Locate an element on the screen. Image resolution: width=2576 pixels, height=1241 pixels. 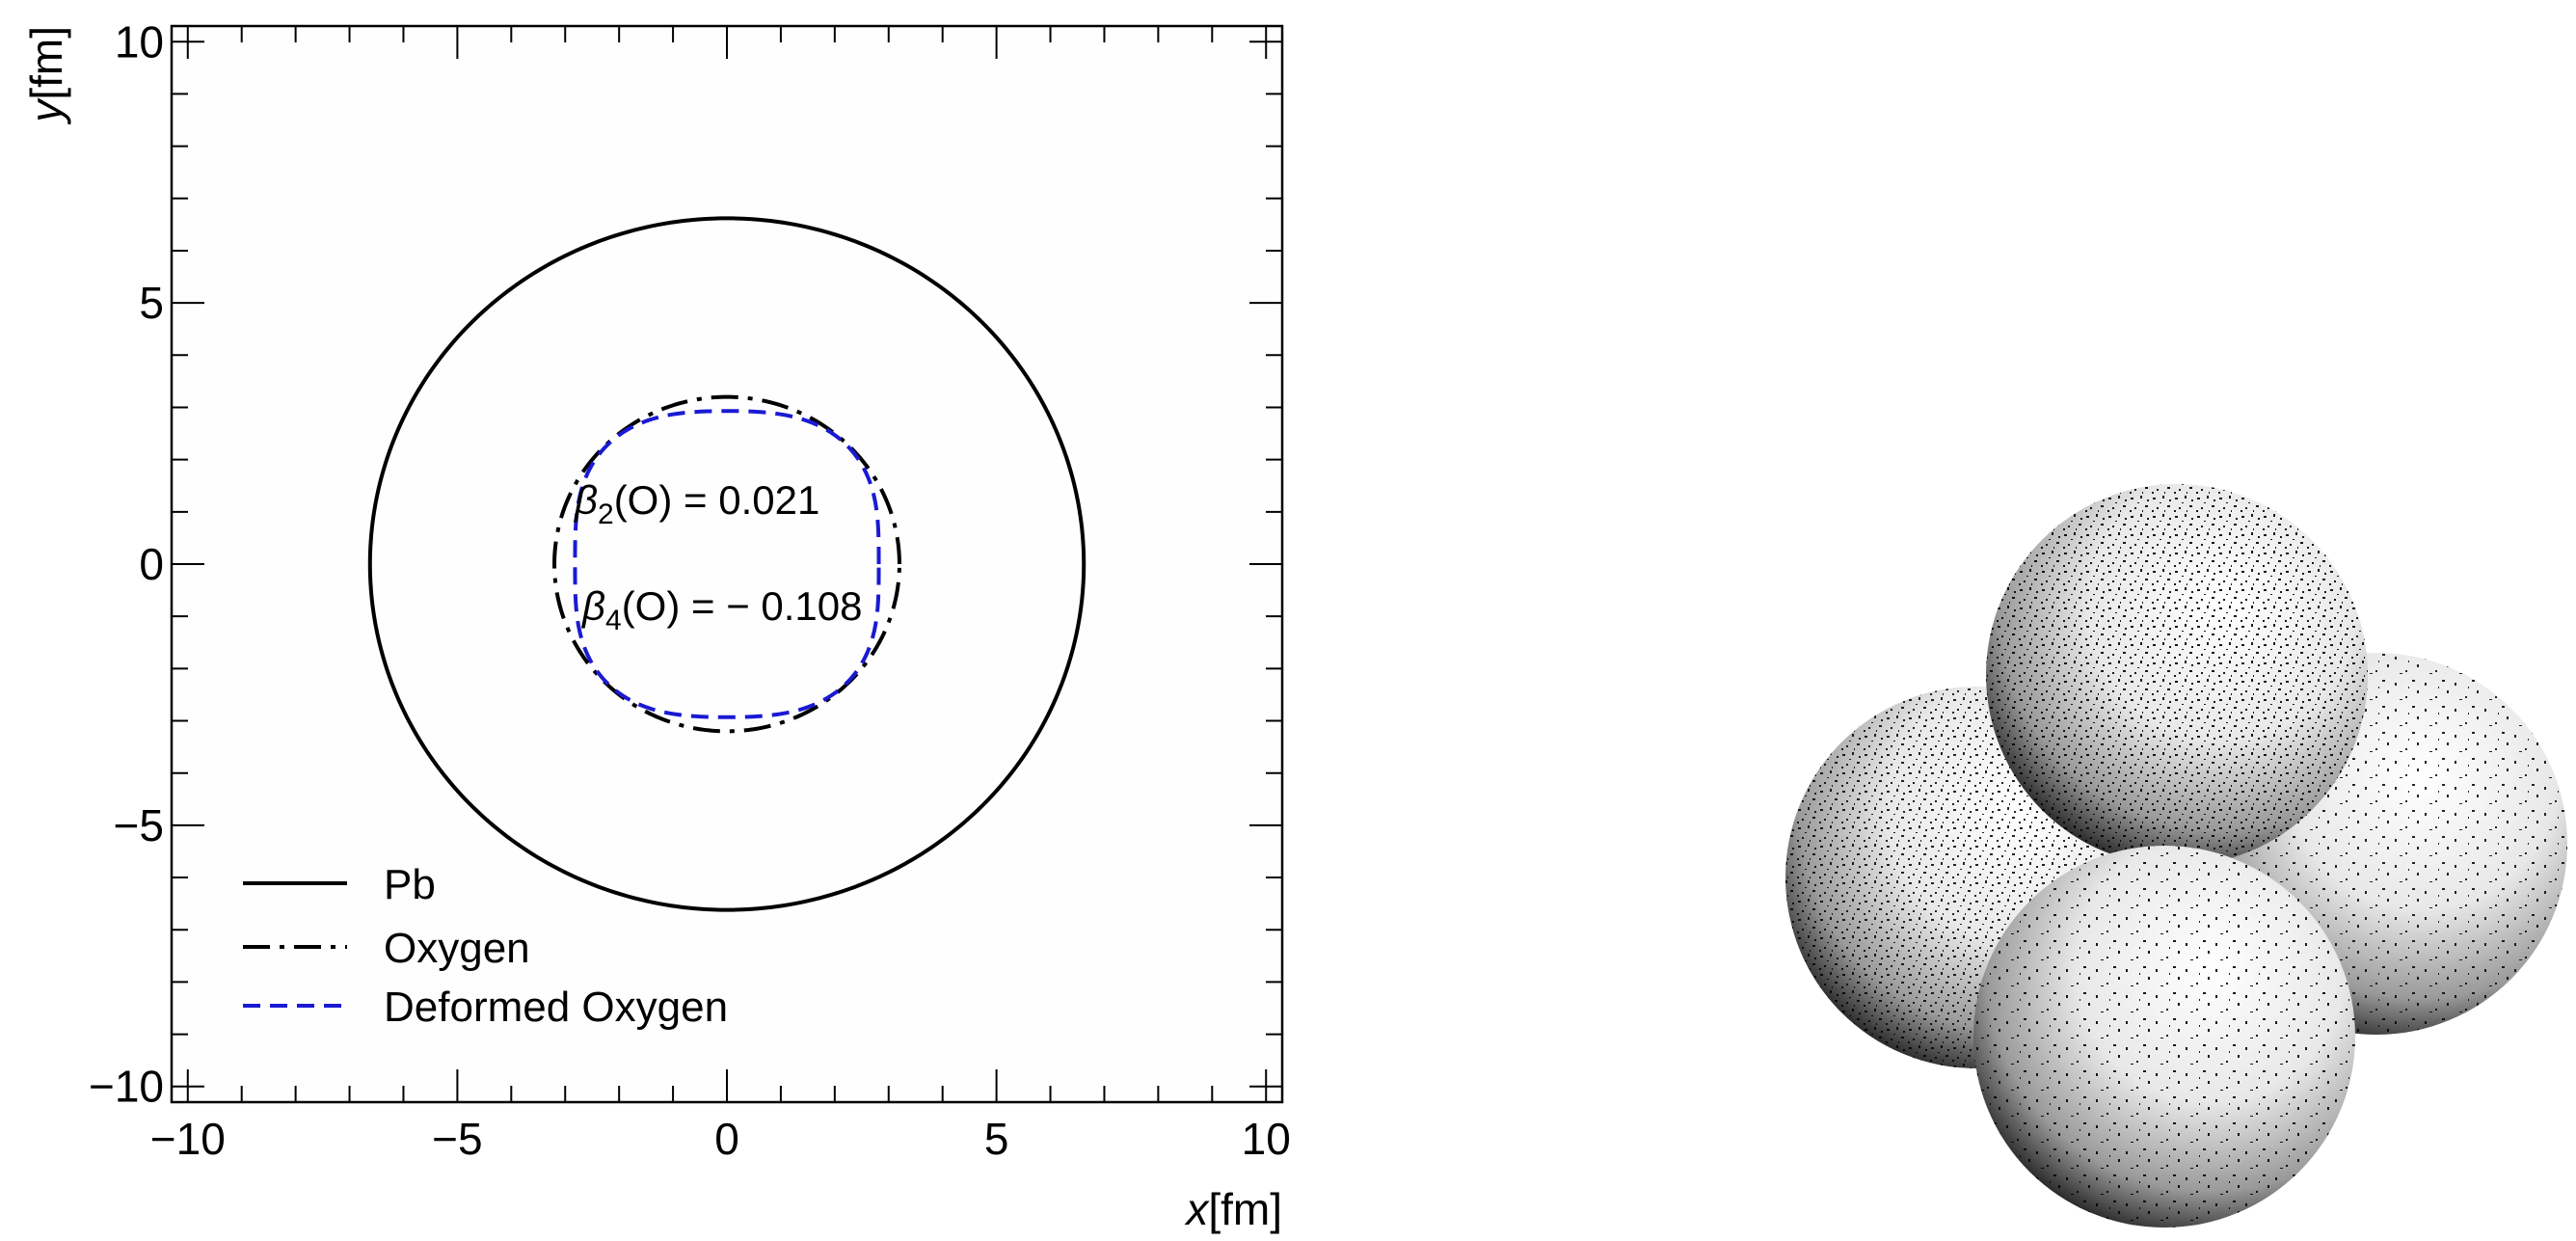
y-tick-label: −5 is located at coordinates (139, 825).